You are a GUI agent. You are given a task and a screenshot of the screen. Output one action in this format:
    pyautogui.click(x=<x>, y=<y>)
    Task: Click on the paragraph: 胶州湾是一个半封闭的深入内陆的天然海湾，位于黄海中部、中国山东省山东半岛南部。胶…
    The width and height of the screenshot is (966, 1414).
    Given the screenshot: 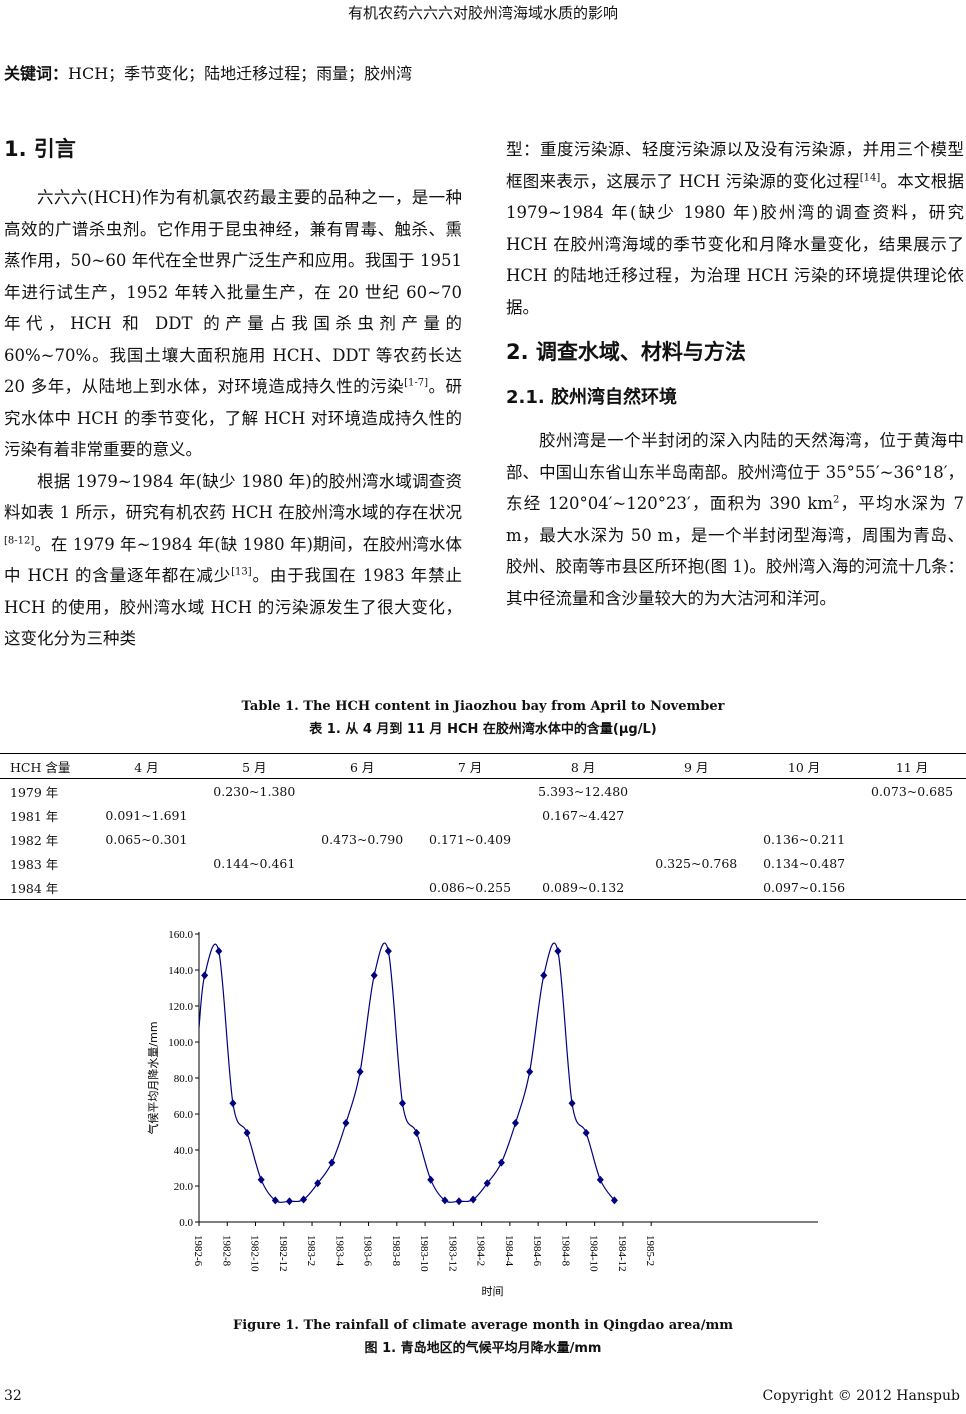 What is the action you would take?
    pyautogui.click(x=735, y=519)
    